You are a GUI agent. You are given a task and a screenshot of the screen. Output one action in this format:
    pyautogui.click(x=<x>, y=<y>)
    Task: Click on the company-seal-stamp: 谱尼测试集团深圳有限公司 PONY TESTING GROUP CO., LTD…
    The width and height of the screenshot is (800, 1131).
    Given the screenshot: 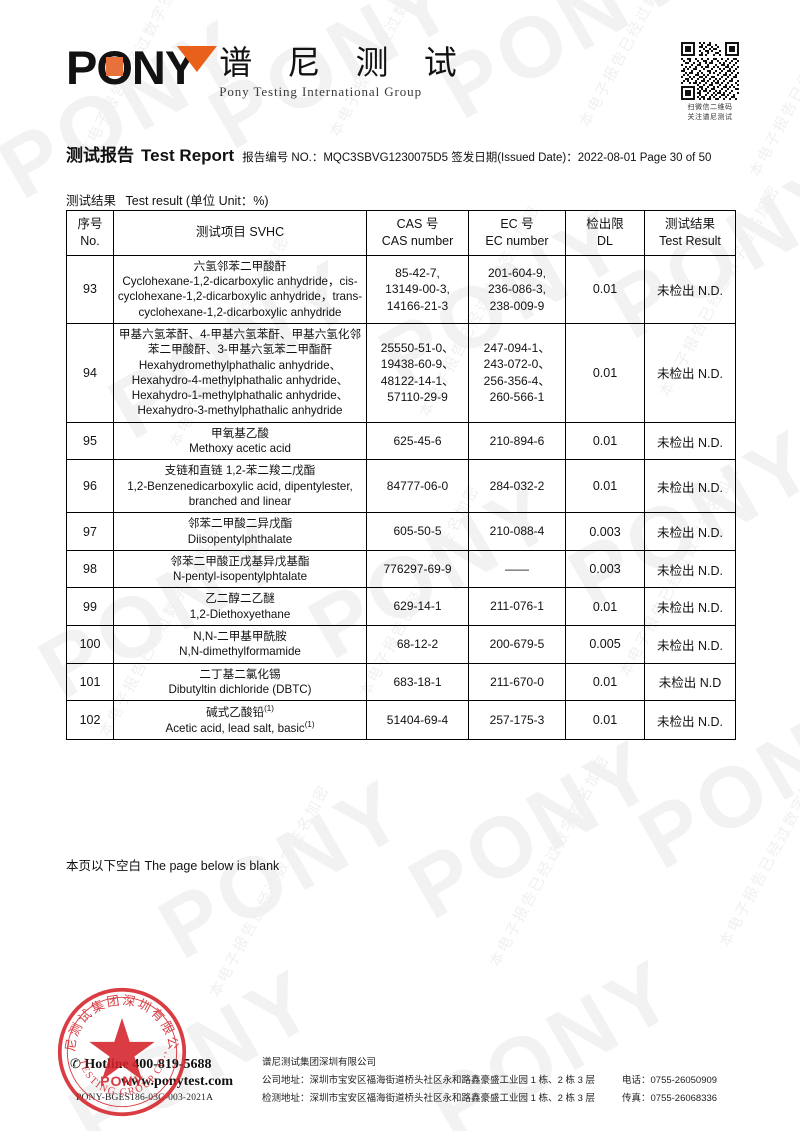 What is the action you would take?
    pyautogui.click(x=121, y=1051)
    